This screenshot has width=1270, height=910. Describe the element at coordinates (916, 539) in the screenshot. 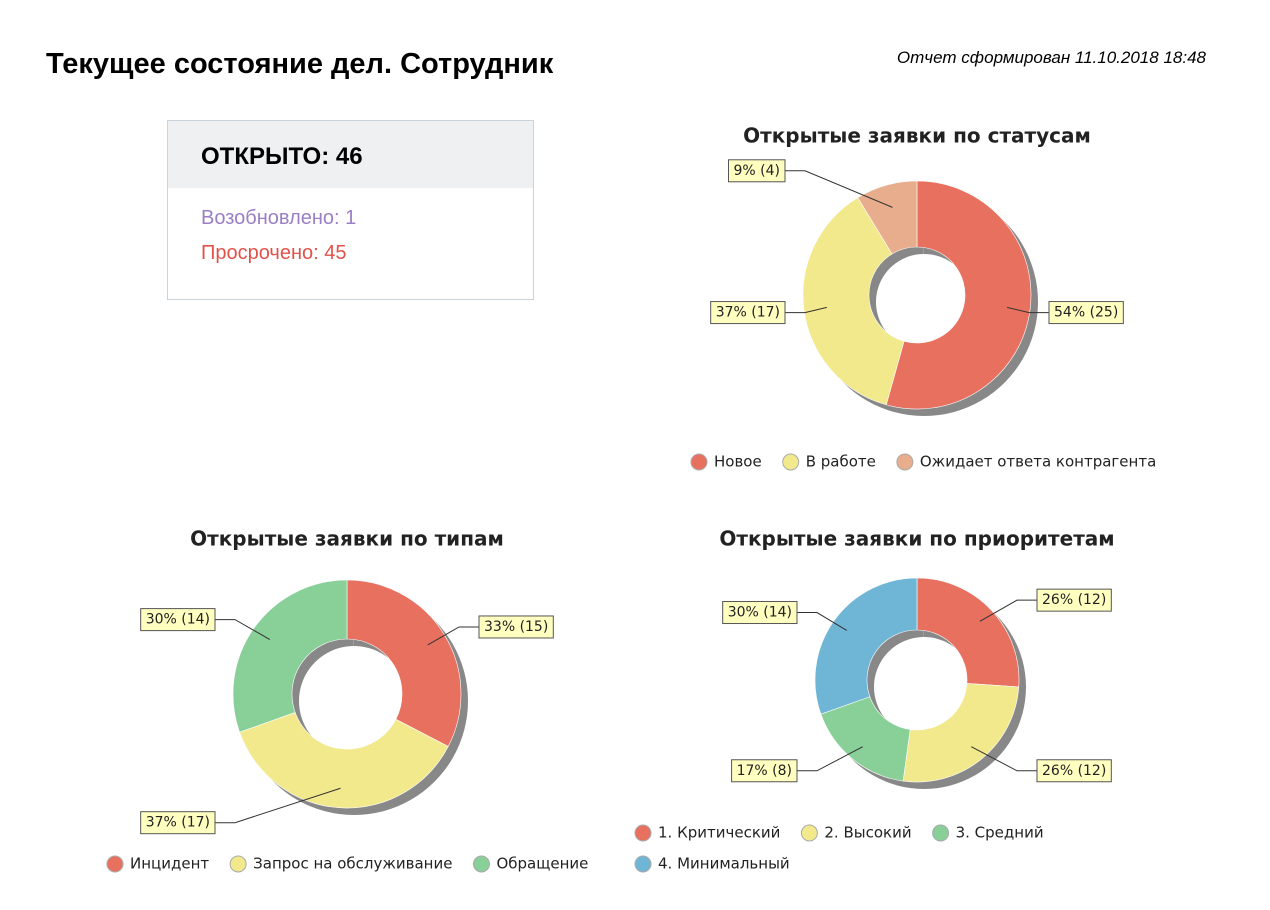

I see `chart-title: Открытые заявки по приоритетам` at that location.